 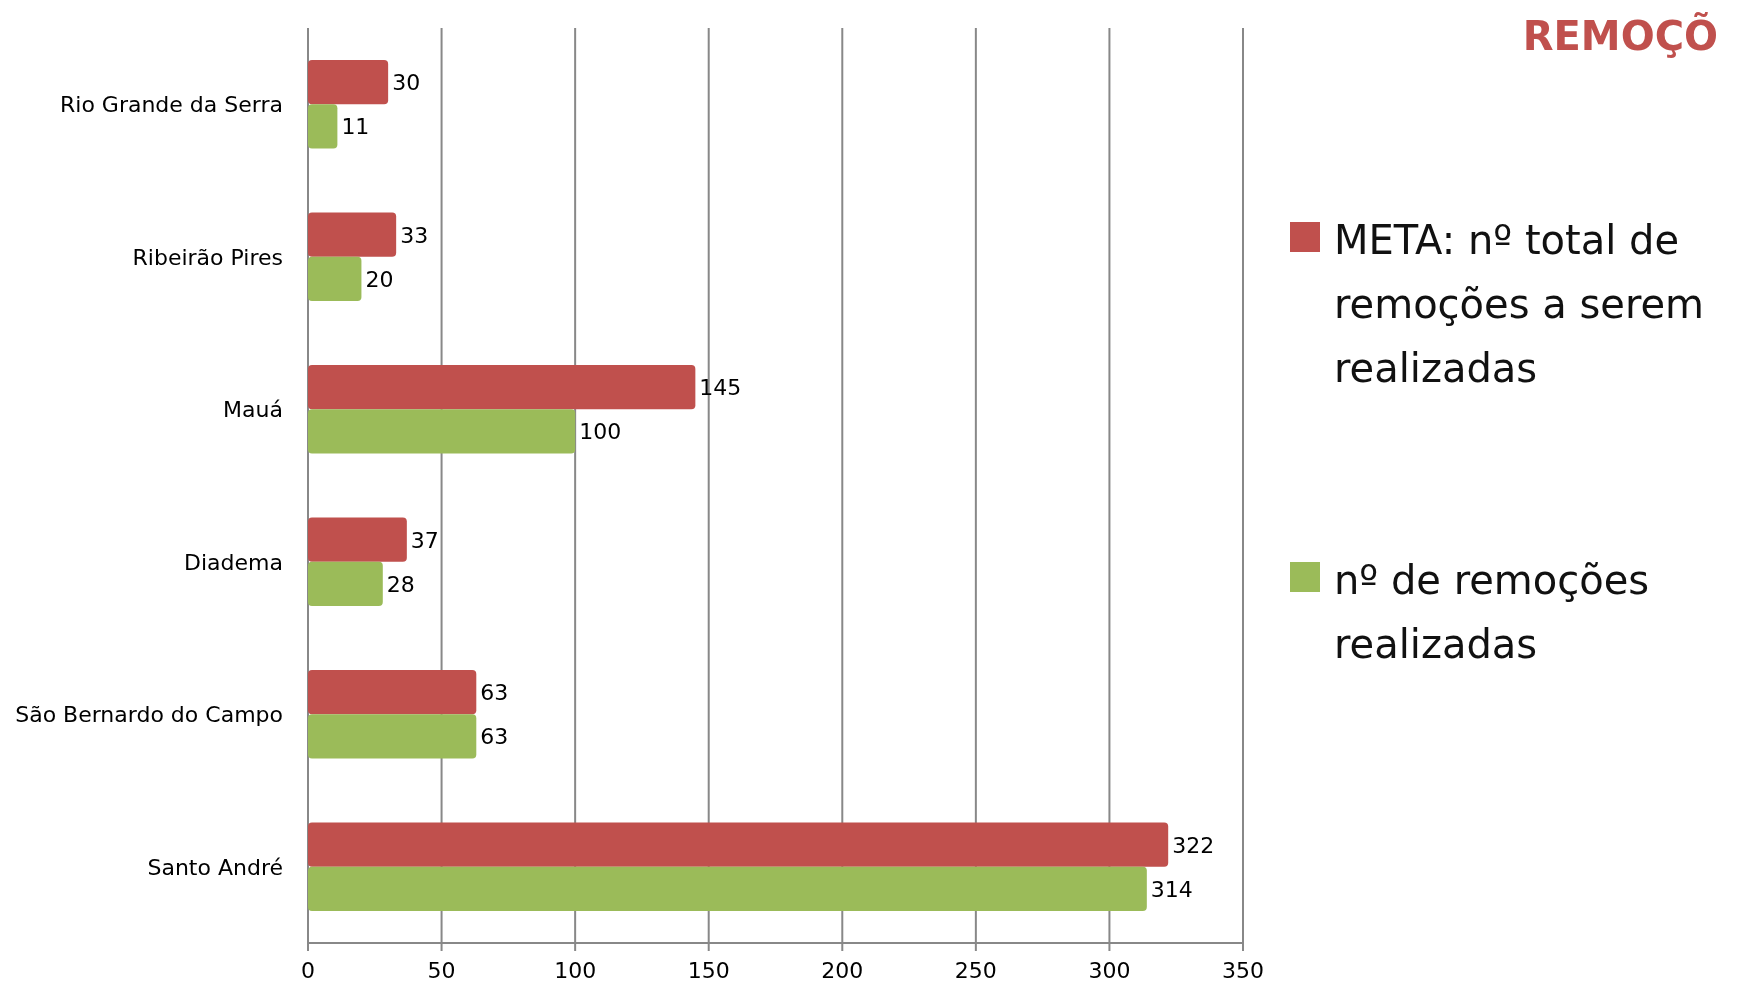 I want to click on x-tick-label: 300, so click(x=1109, y=970).